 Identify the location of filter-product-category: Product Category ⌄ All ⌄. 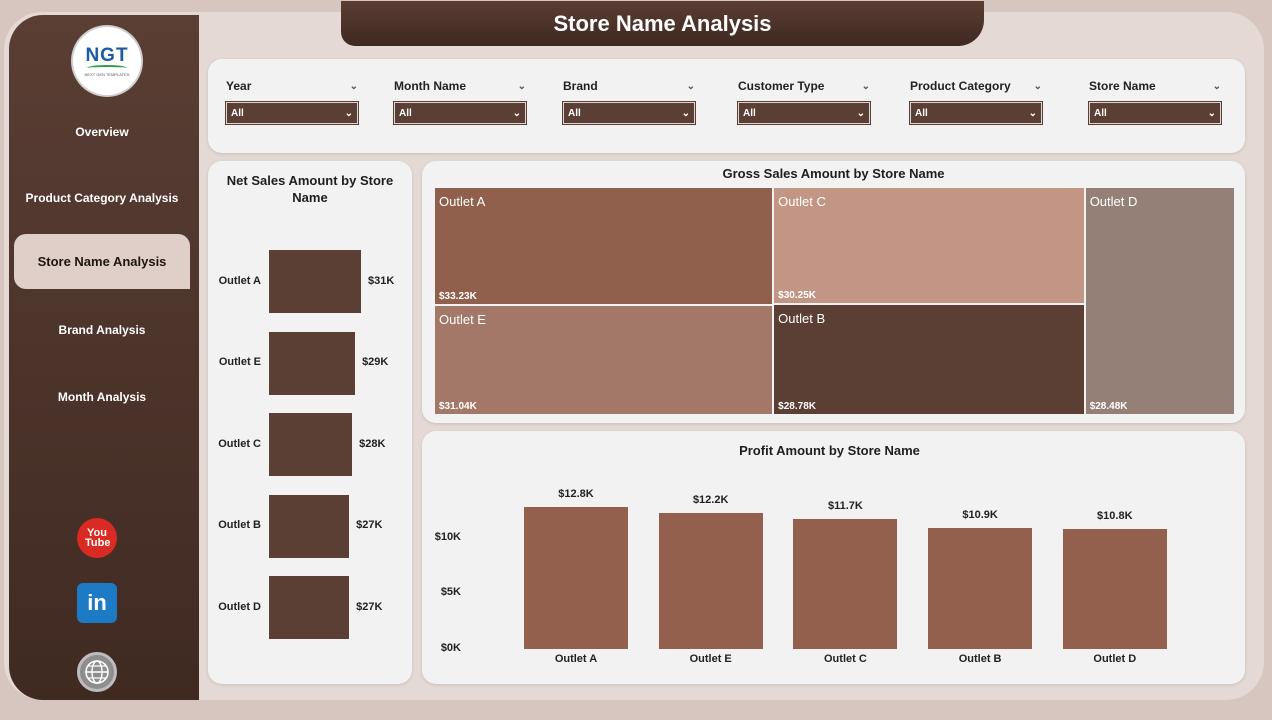
(976, 101).